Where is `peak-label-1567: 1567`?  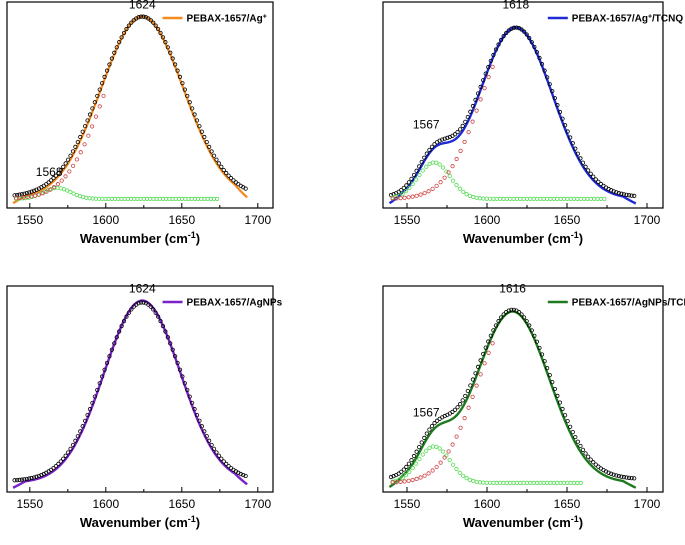
peak-label-1567: 1567 is located at coordinates (426, 125).